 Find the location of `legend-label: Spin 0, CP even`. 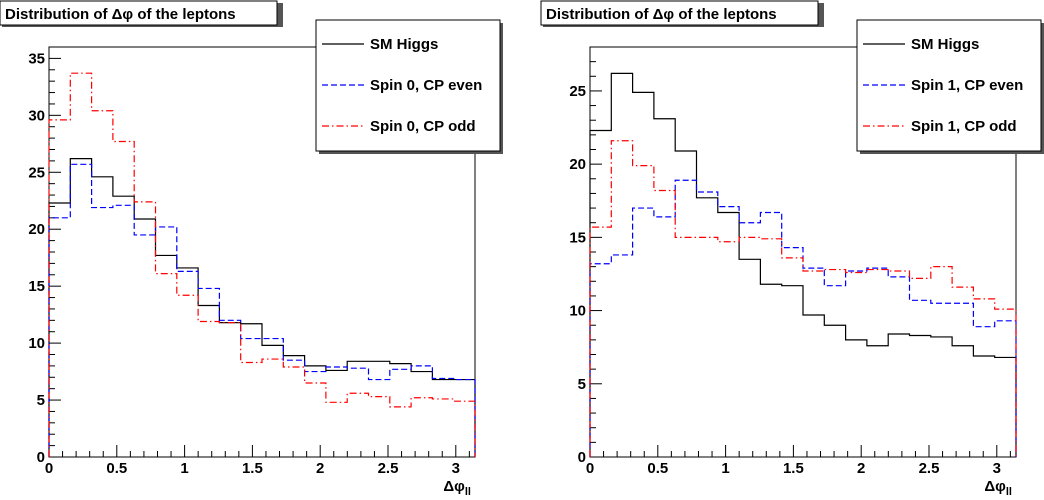

legend-label: Spin 0, CP even is located at coordinates (426, 85).